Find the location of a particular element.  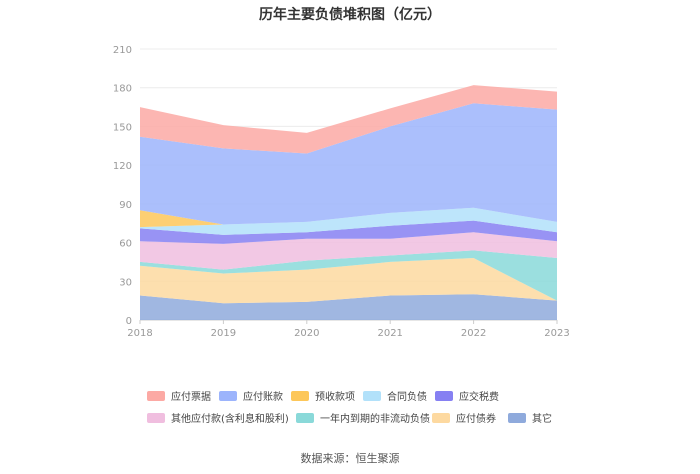

legend-item: 应付票据 is located at coordinates (179, 395).